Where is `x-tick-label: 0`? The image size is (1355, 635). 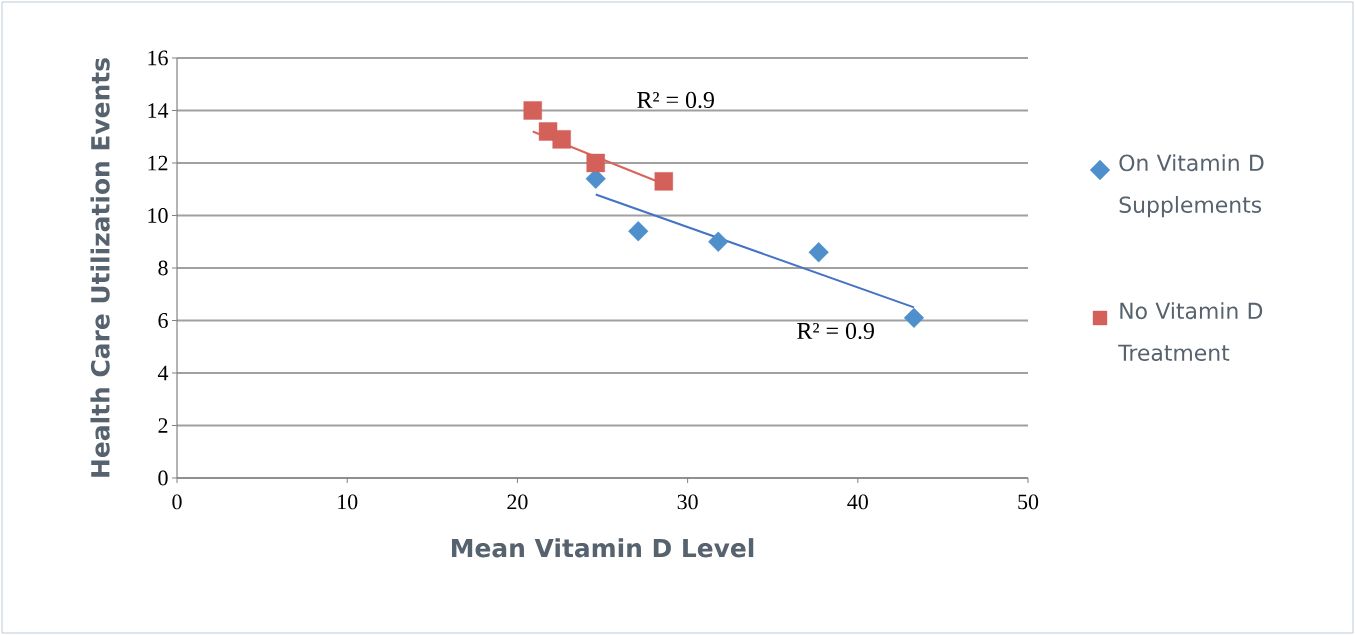
x-tick-label: 0 is located at coordinates (177, 502).